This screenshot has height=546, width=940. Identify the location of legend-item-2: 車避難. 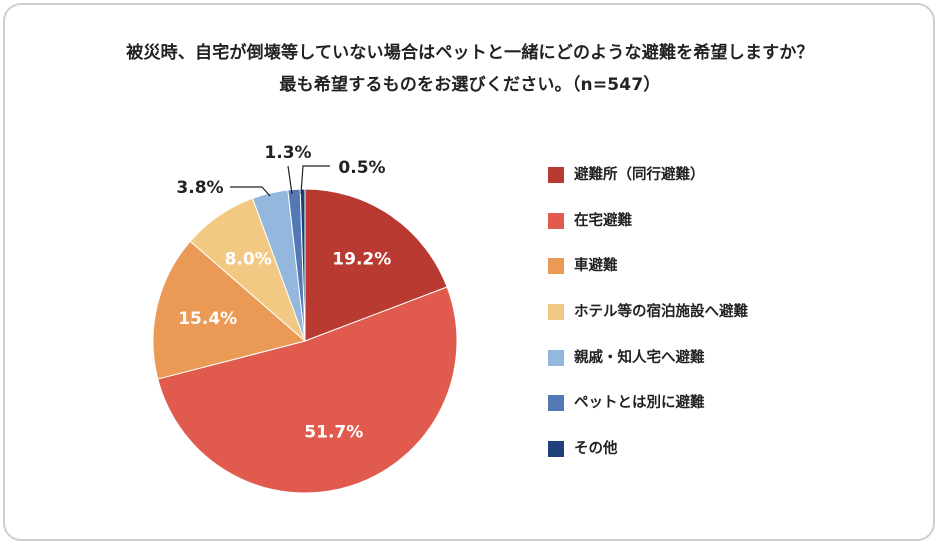
(648, 274).